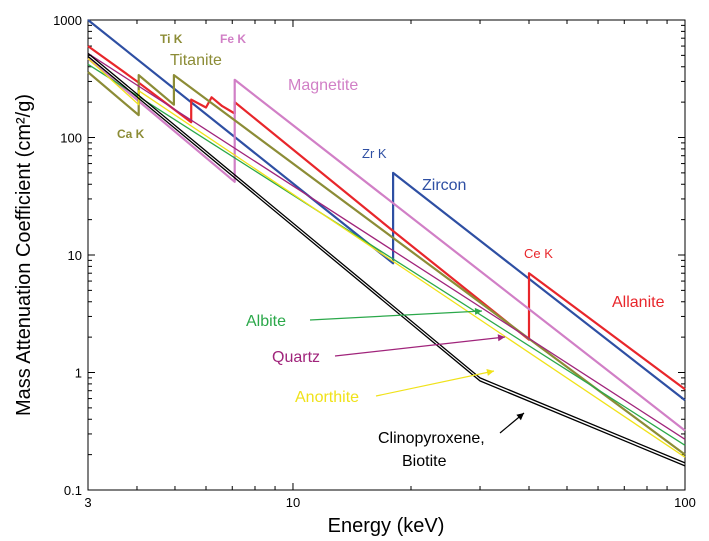 The image size is (709, 541). What do you see at coordinates (386, 526) in the screenshot?
I see `x-axis-title: Energy (keV)` at bounding box center [386, 526].